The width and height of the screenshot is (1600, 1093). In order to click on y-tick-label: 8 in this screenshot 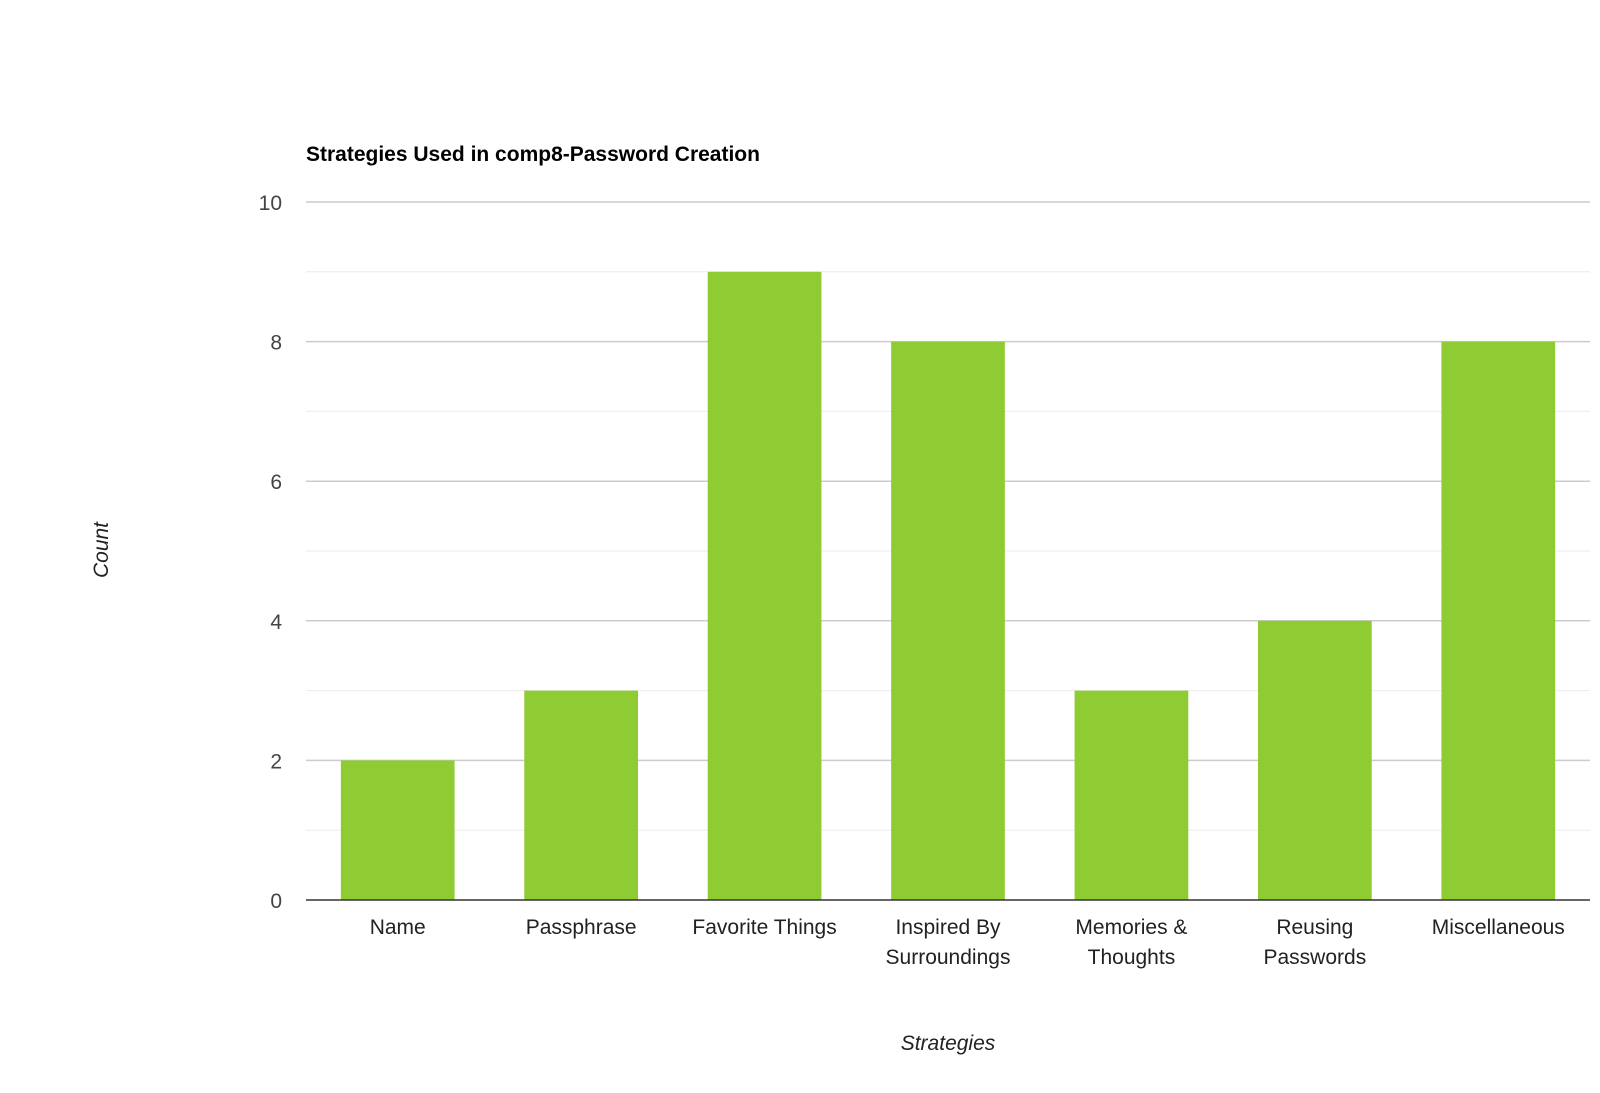, I will do `click(276, 343)`.